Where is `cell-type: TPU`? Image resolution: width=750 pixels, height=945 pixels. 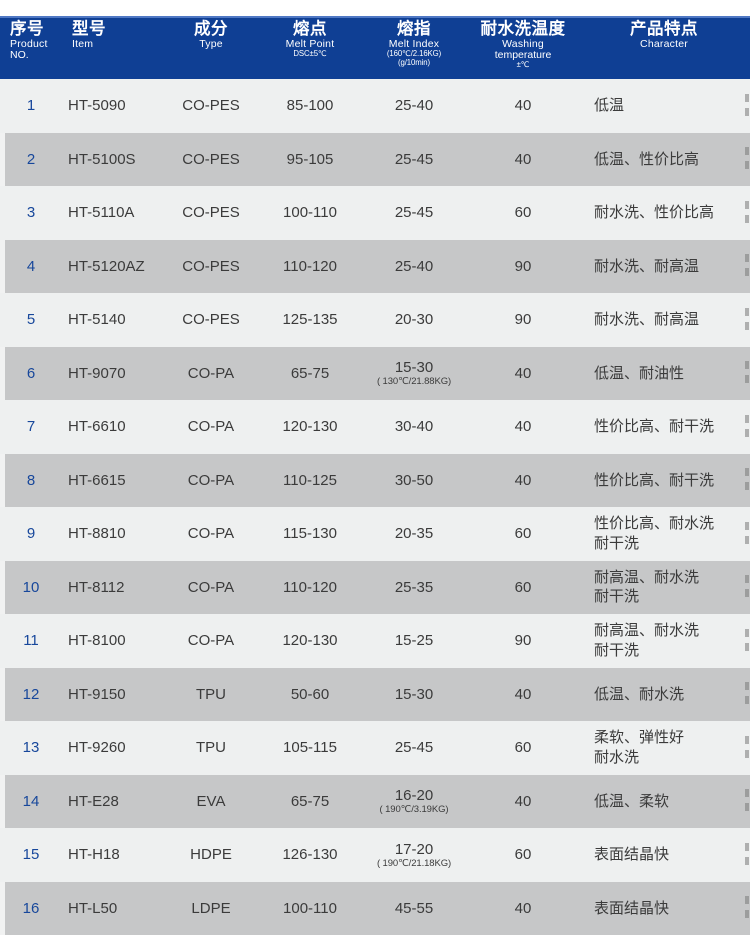
cell-type: TPU is located at coordinates (211, 694).